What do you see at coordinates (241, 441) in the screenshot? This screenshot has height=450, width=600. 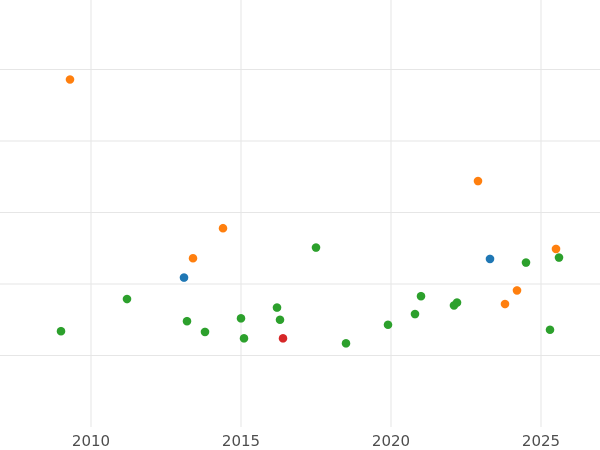 I see `x-tick-label: 2015` at bounding box center [241, 441].